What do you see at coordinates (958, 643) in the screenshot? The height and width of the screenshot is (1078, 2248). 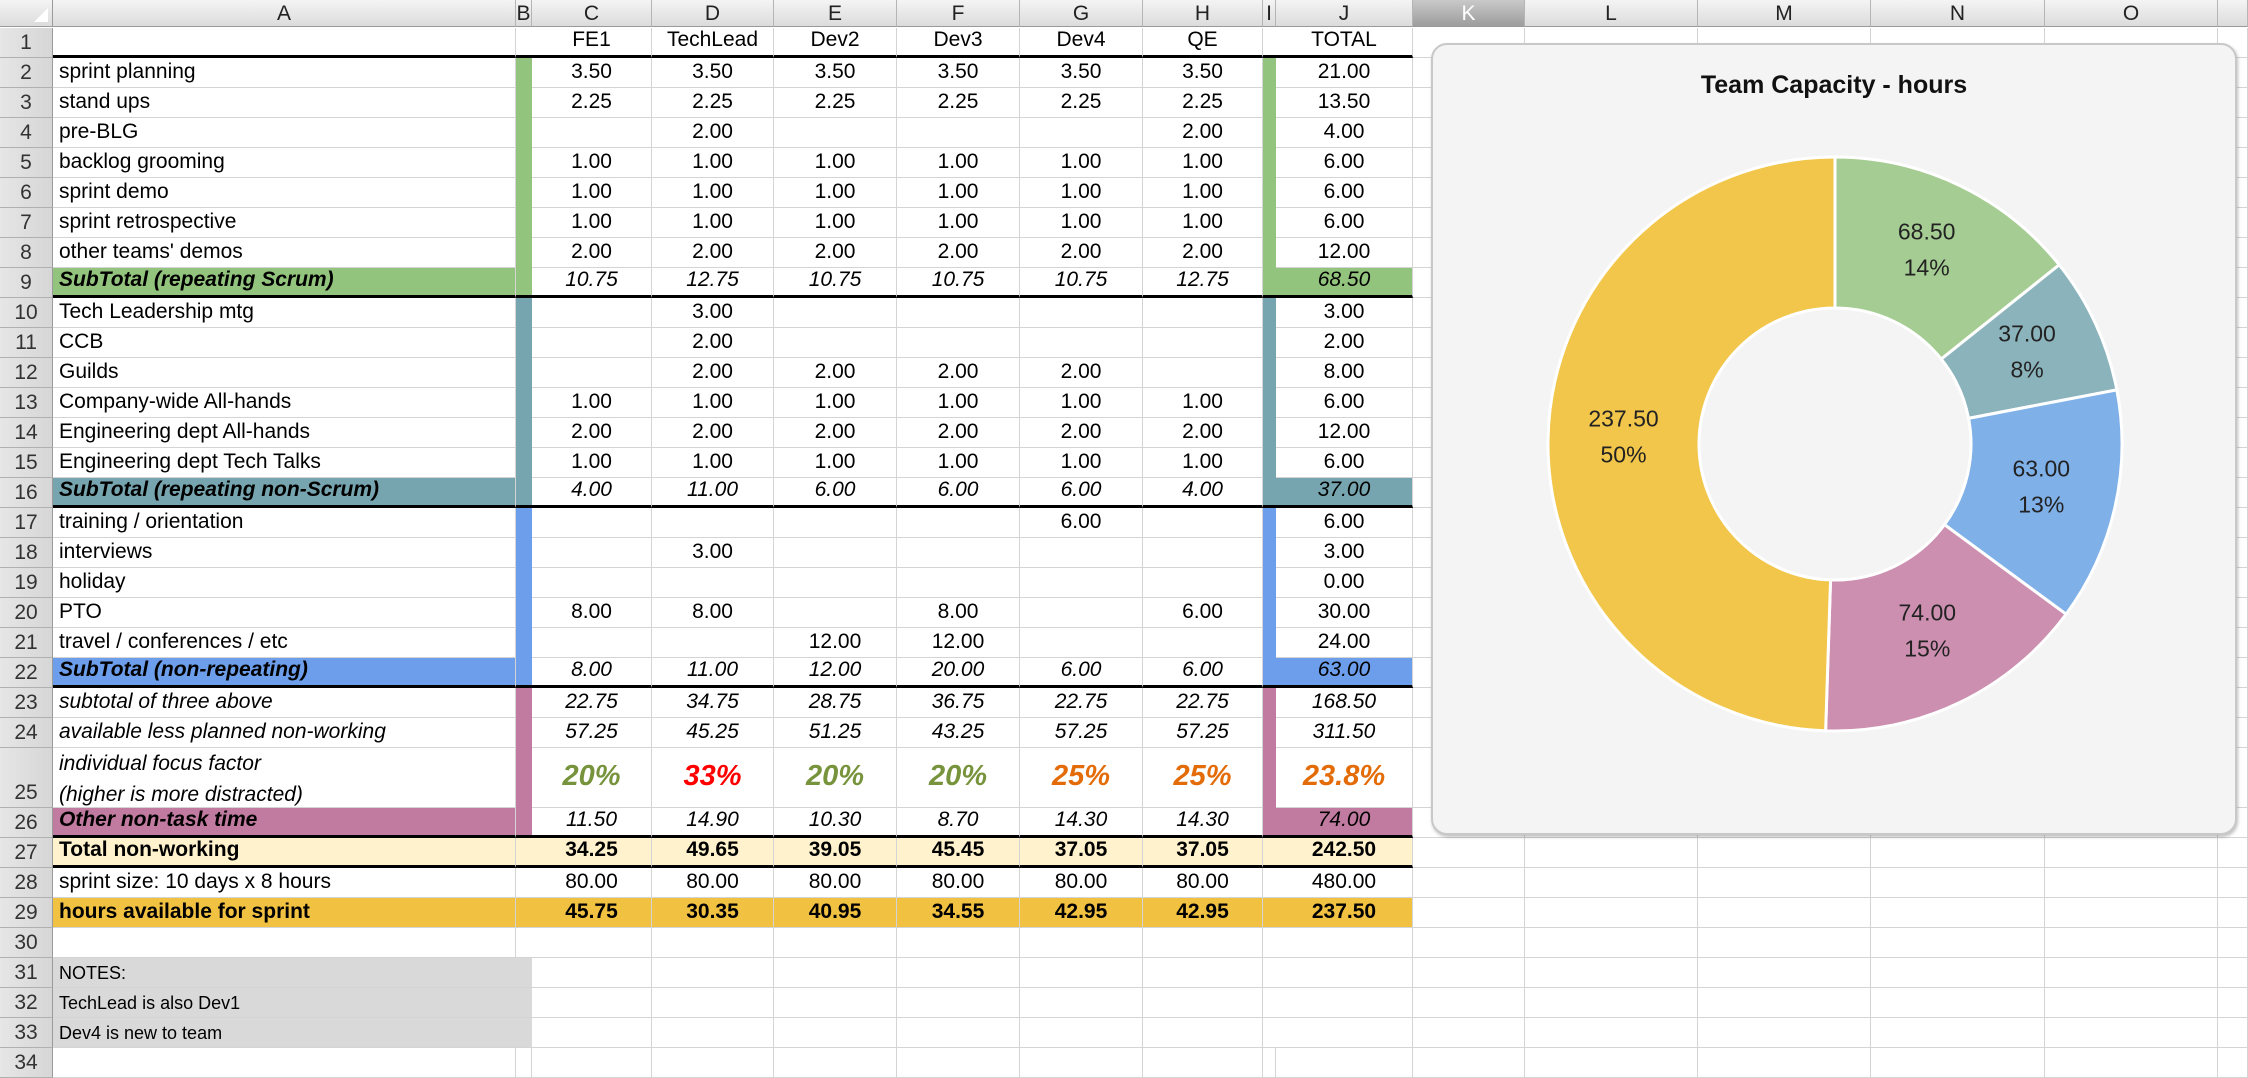 I see `data-cell: 12.00` at bounding box center [958, 643].